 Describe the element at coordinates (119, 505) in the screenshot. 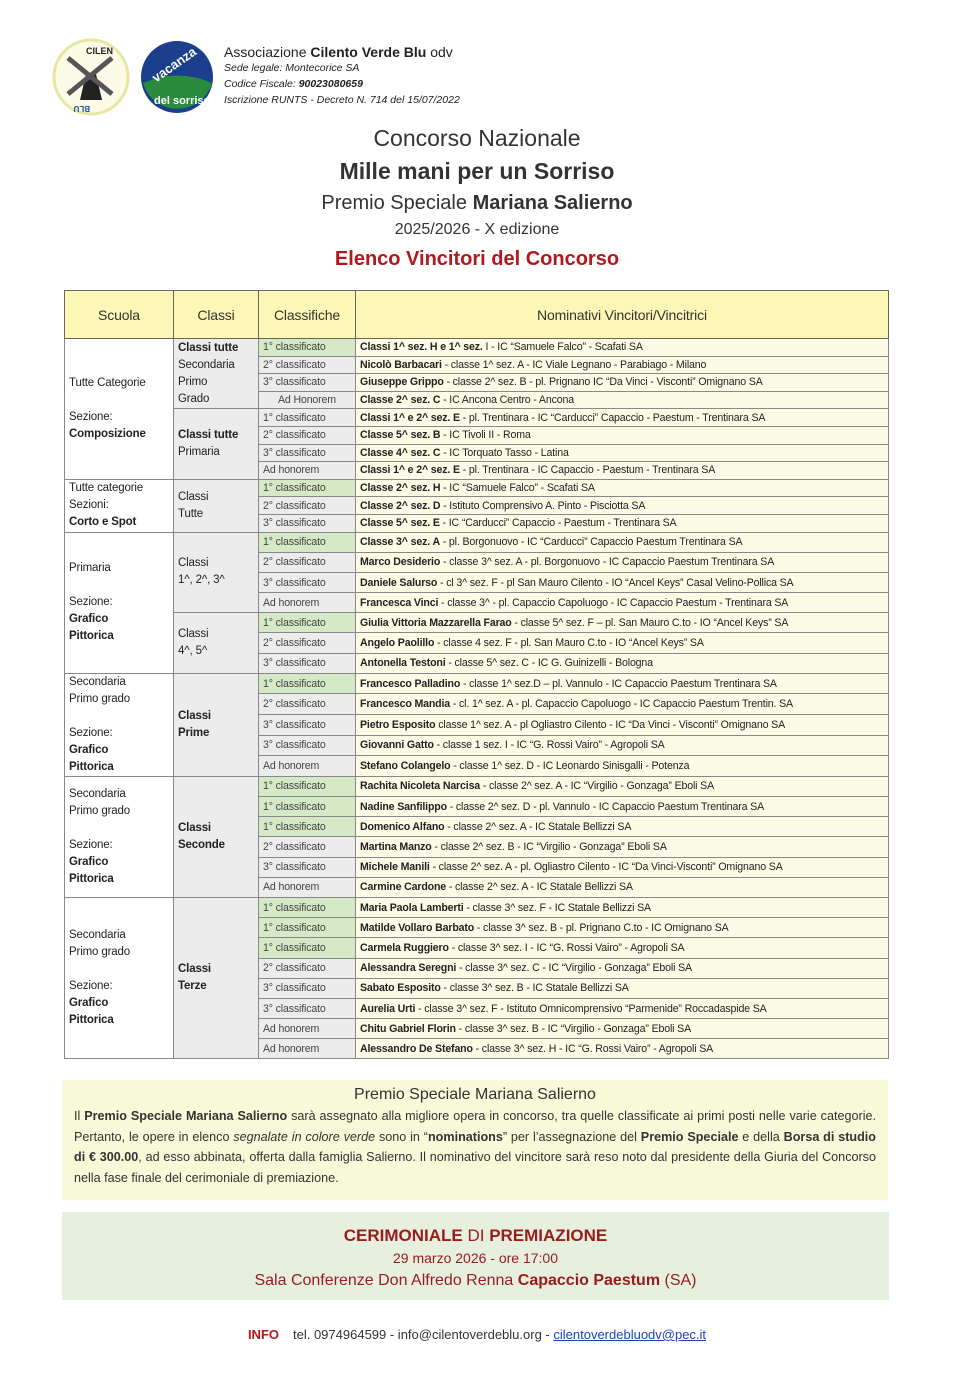

I see `school-cell: Tutte categorie Sezioni: Corto e Spot` at that location.